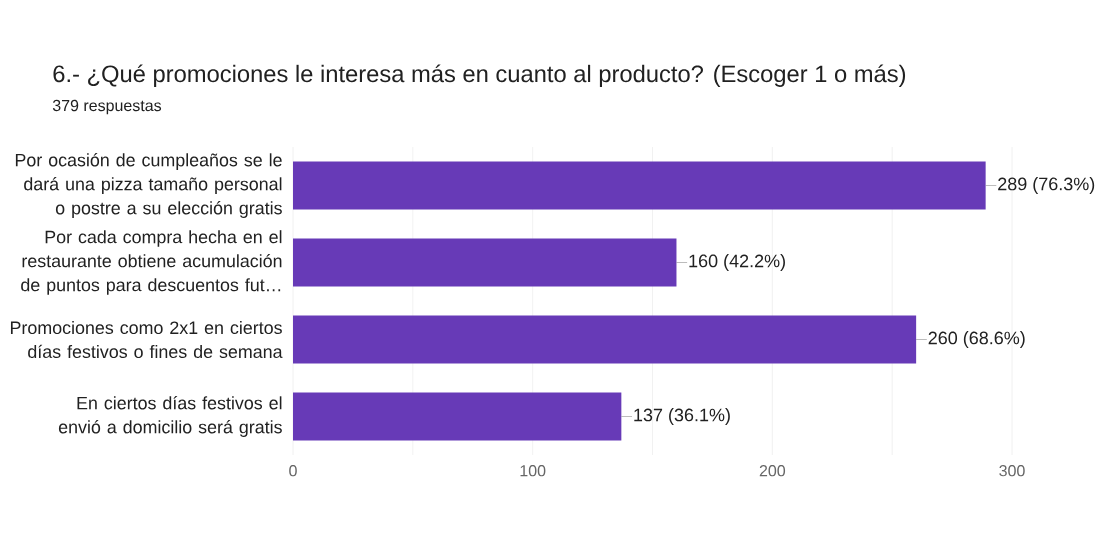  I want to click on chart-title: 6.- ¿Qué promociones le interesa más en cuanto al producto? (Escoger 1 o más), so click(479, 75).